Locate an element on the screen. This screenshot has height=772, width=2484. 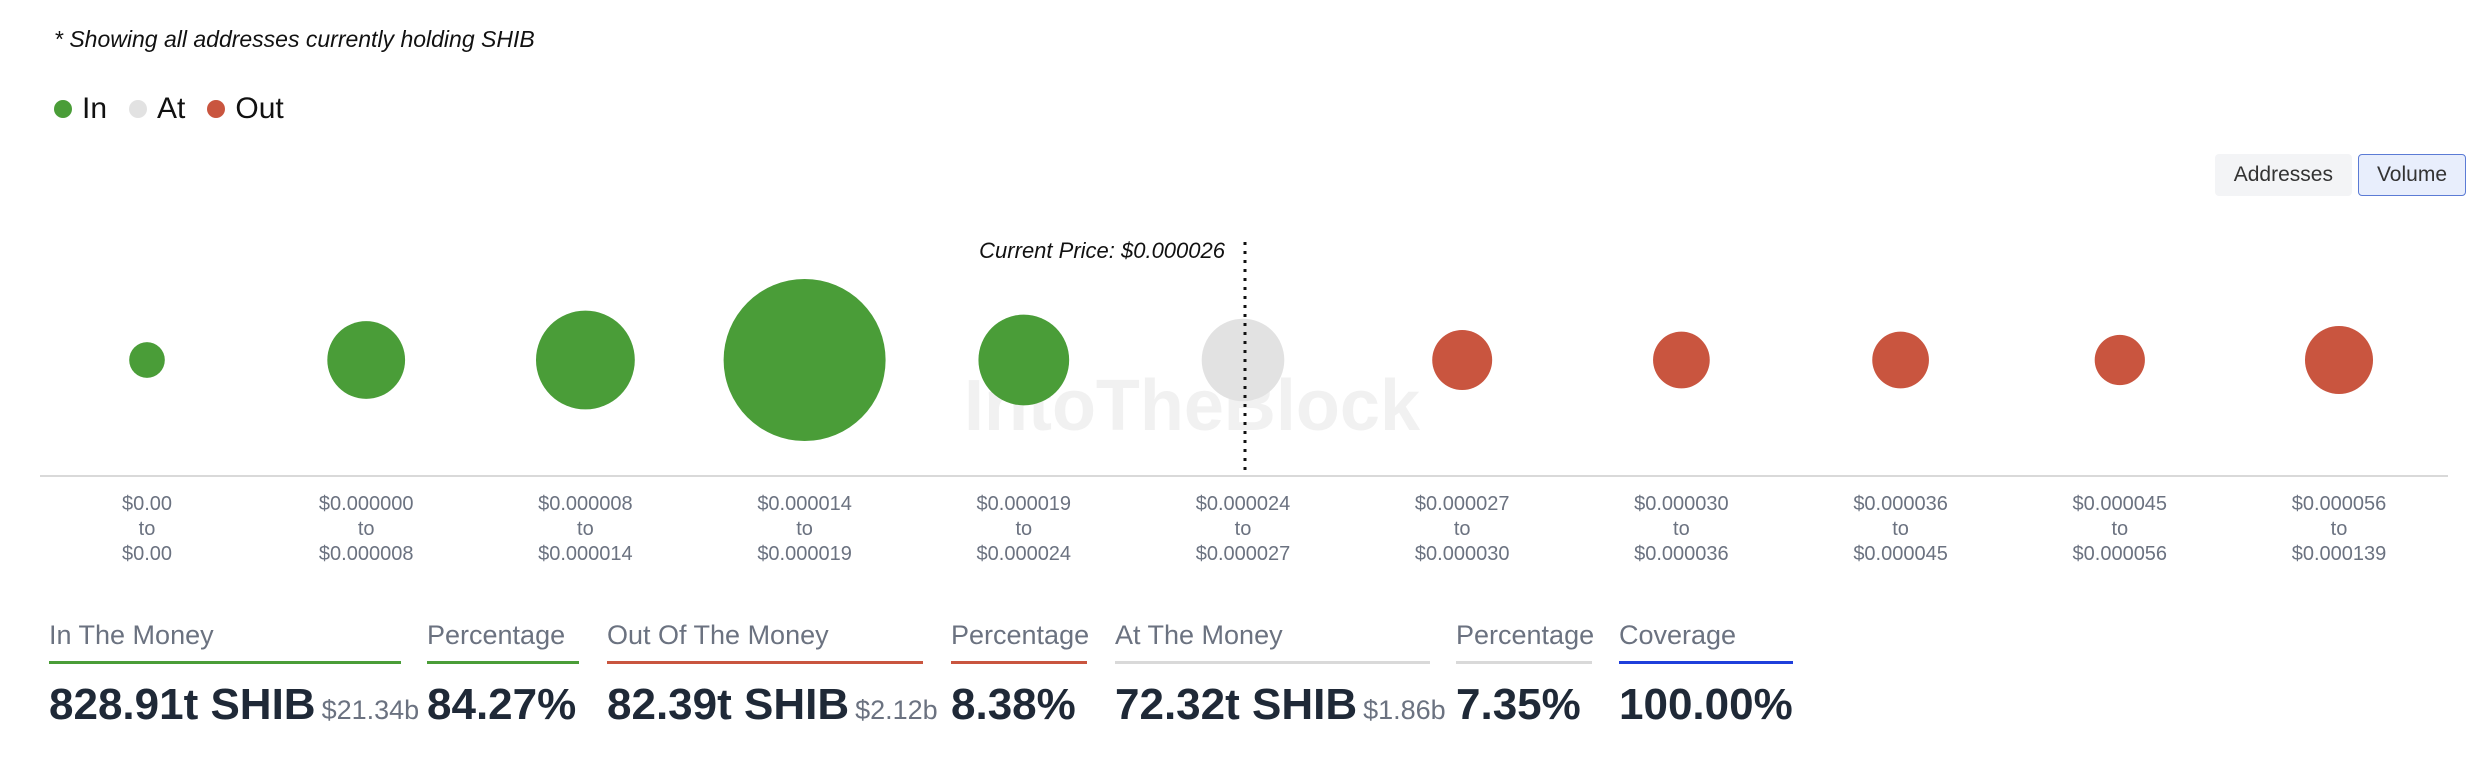
legend-out-dot is located at coordinates (216, 109).